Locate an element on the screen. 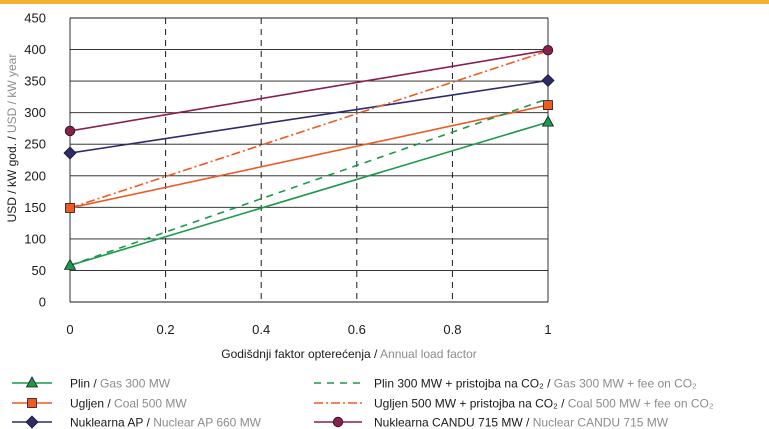 The image size is (769, 429). legend-item-coal: Ugljen / Coal 500 MW is located at coordinates (99, 404).